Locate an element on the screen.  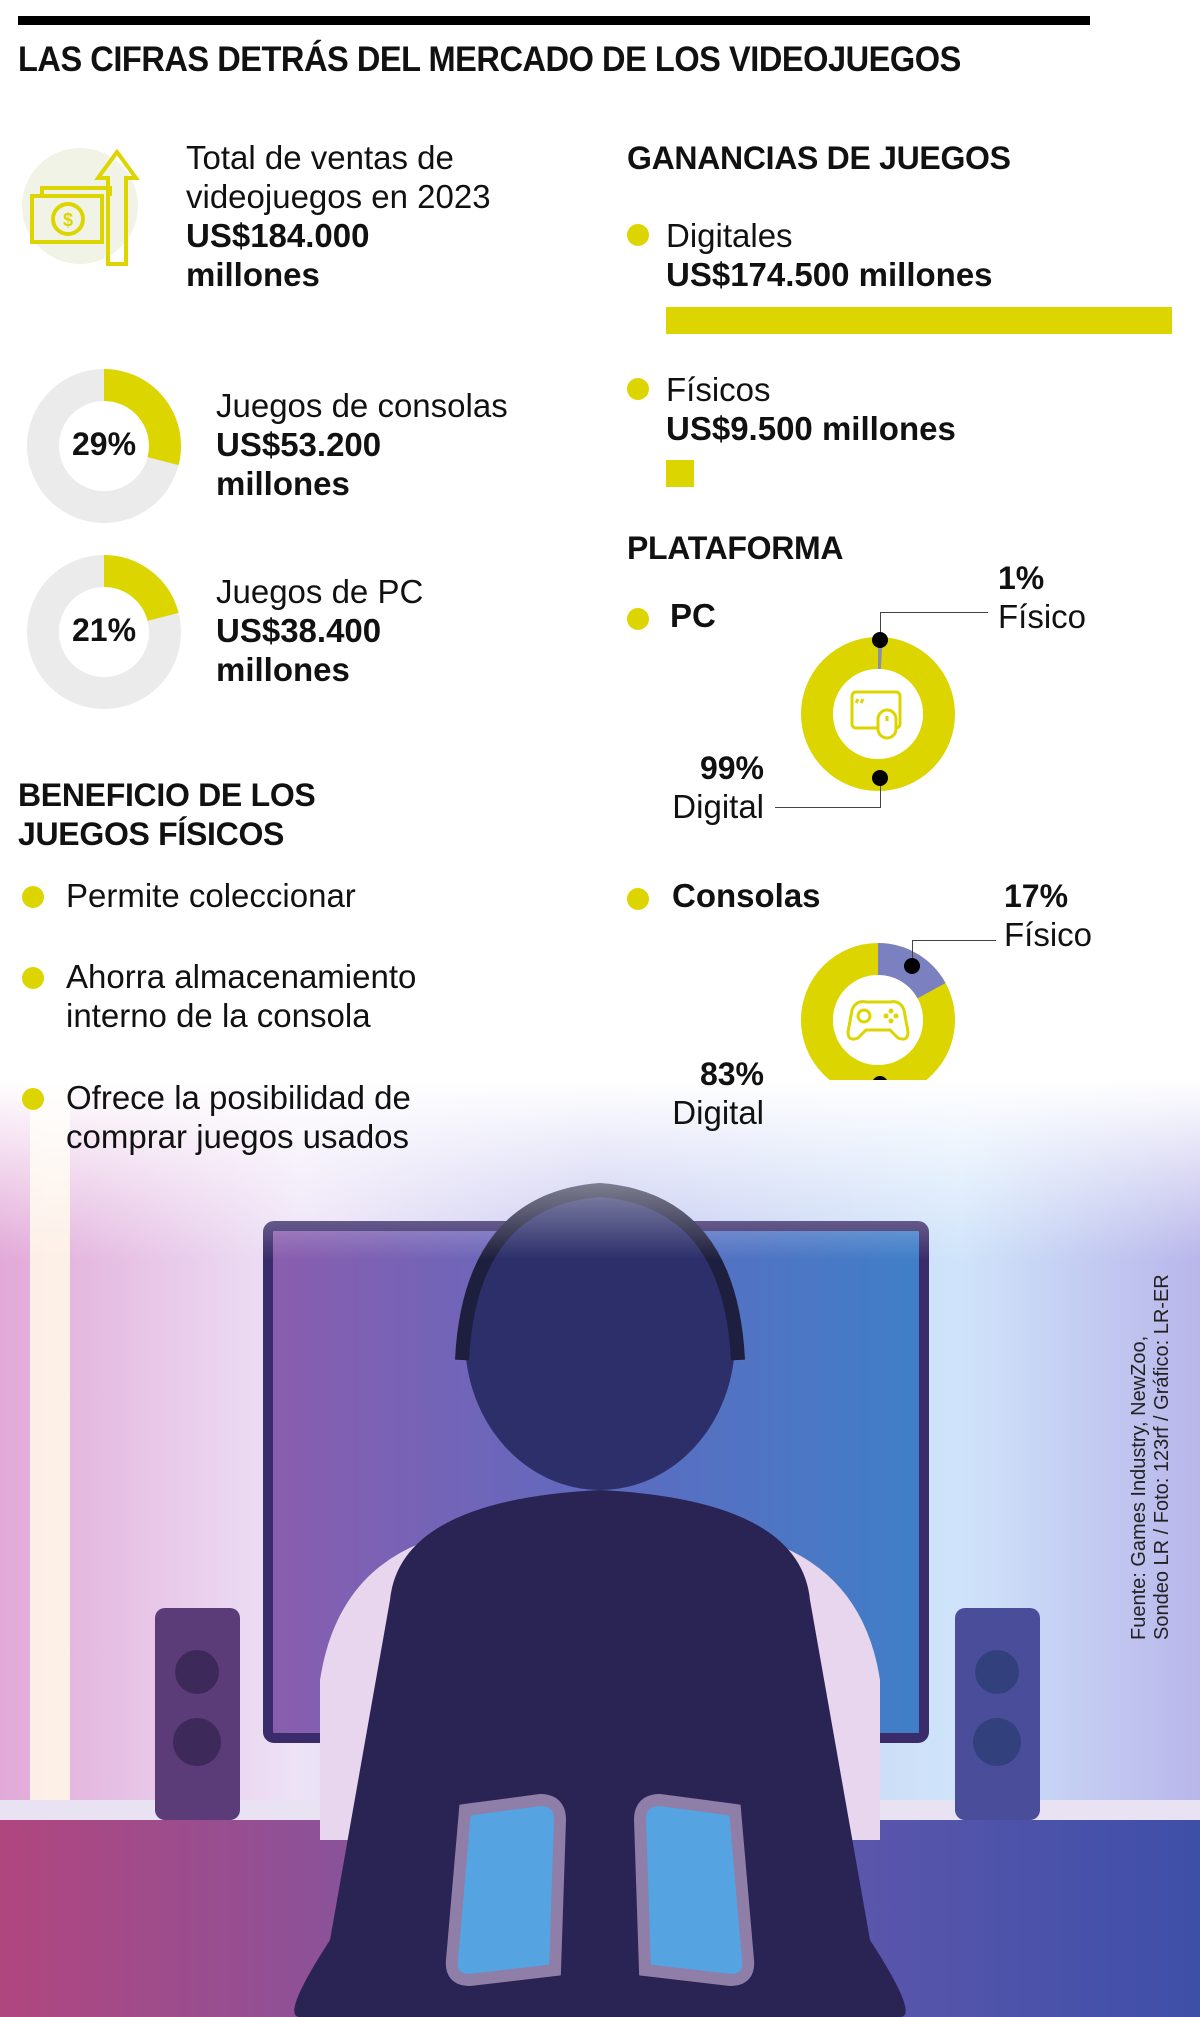
share-pc-value1: US$38.400 is located at coordinates (299, 630).